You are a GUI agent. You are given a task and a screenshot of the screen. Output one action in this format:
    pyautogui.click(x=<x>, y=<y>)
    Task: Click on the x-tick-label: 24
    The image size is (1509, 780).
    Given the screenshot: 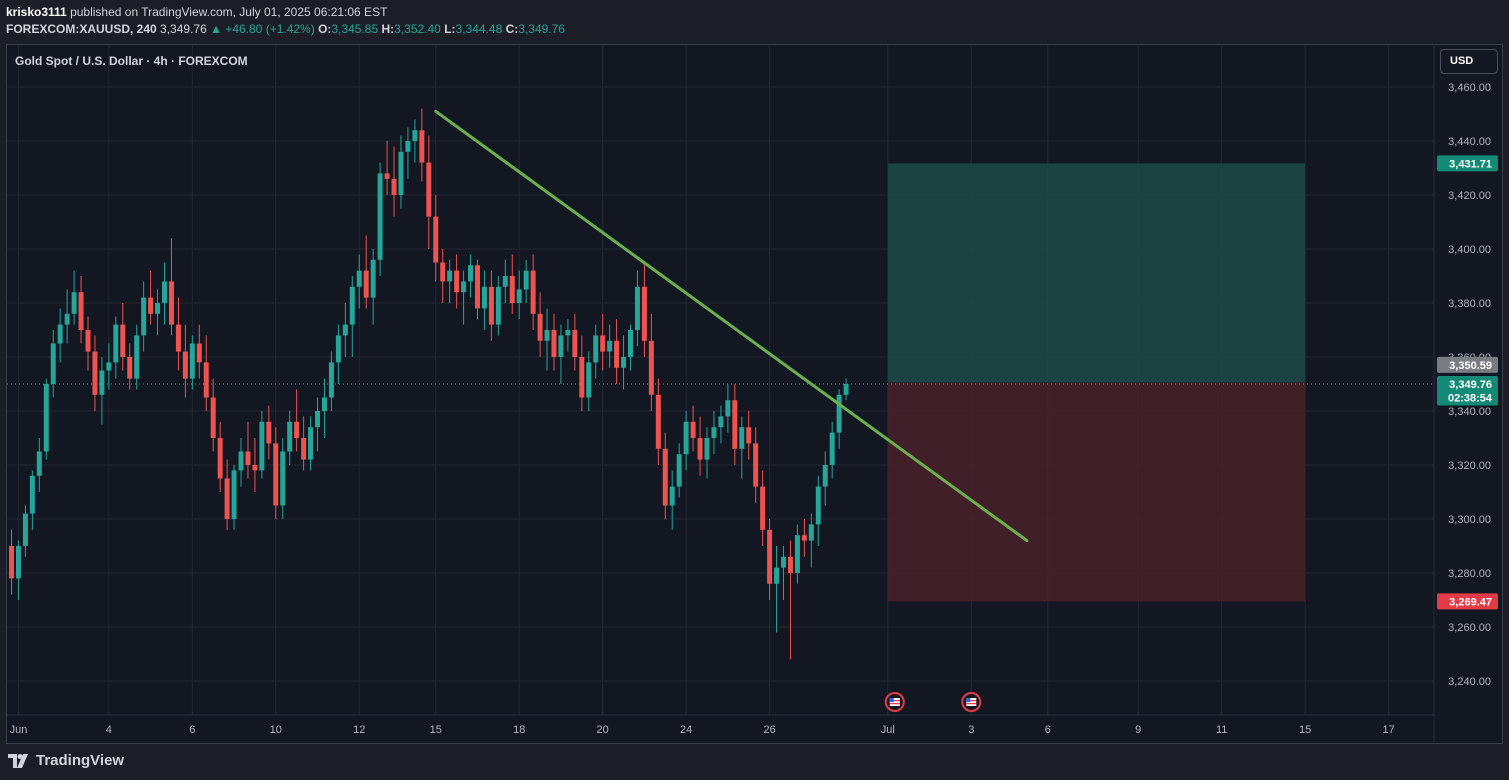 What is the action you would take?
    pyautogui.click(x=686, y=730)
    